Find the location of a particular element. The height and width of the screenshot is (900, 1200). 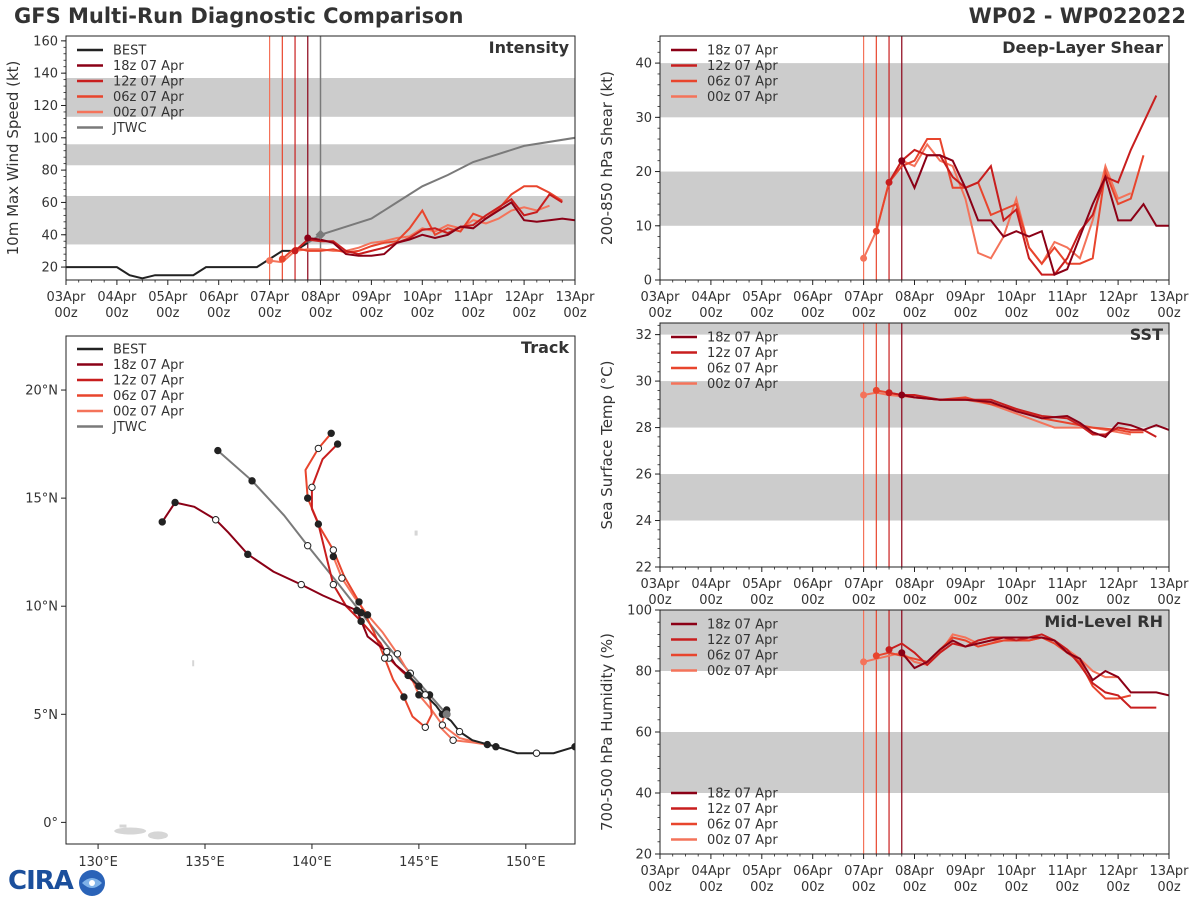

shear-start-point-18z is located at coordinates (902, 161).